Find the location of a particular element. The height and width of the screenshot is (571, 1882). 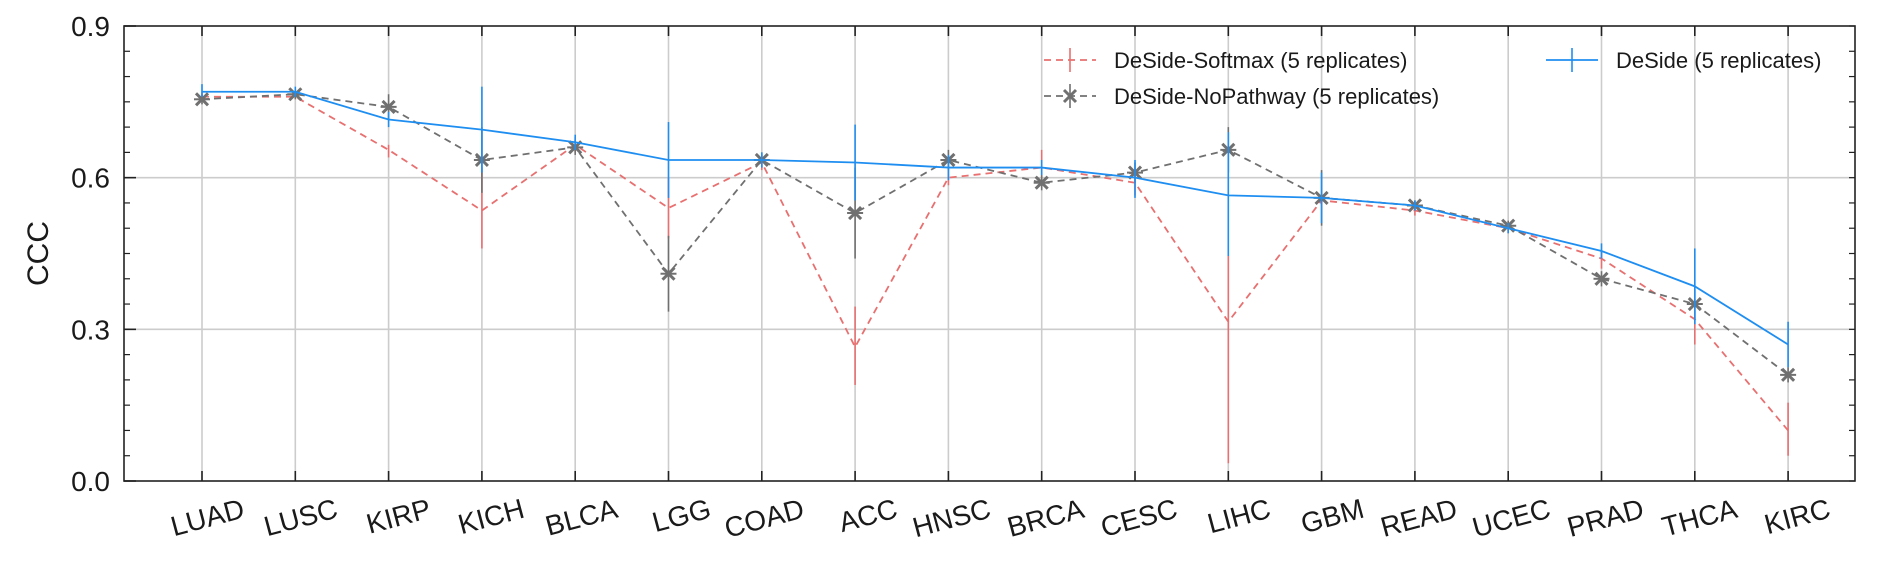

x-tick-label: PRAD is located at coordinates (1605, 518).